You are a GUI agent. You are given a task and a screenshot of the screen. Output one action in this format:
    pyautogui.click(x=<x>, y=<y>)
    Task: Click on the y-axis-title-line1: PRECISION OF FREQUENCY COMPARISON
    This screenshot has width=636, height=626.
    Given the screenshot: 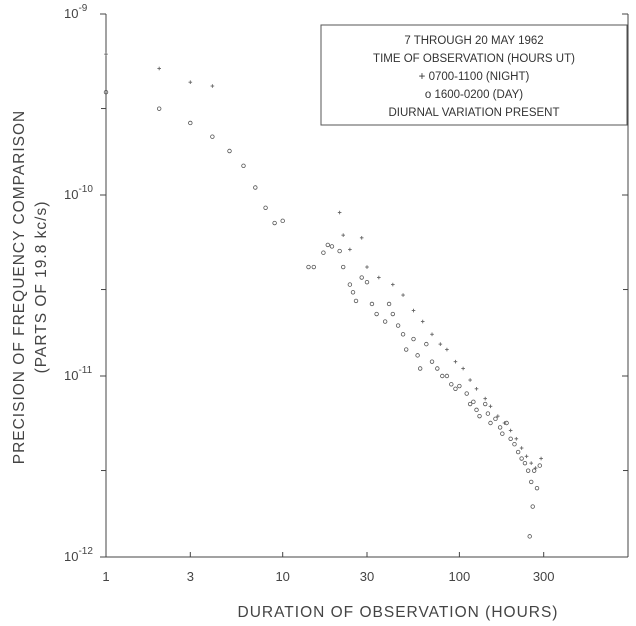 What is the action you would take?
    pyautogui.click(x=19, y=287)
    